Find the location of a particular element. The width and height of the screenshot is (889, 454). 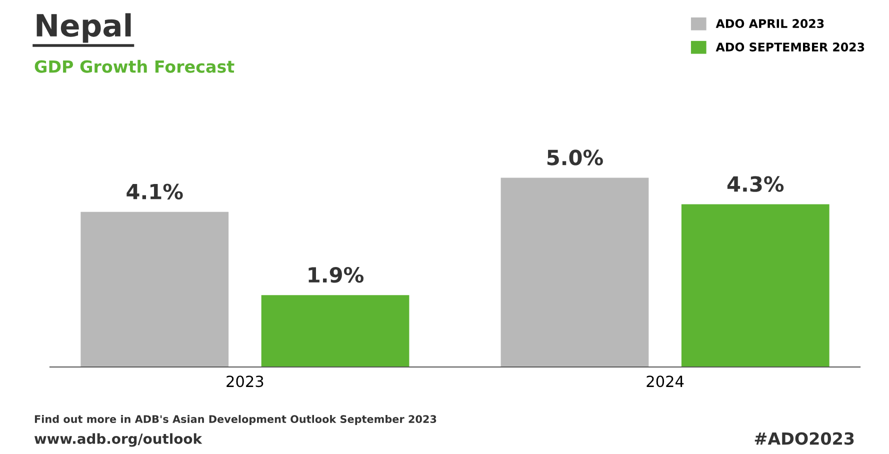

x-tick-label: 2023 is located at coordinates (245, 382).